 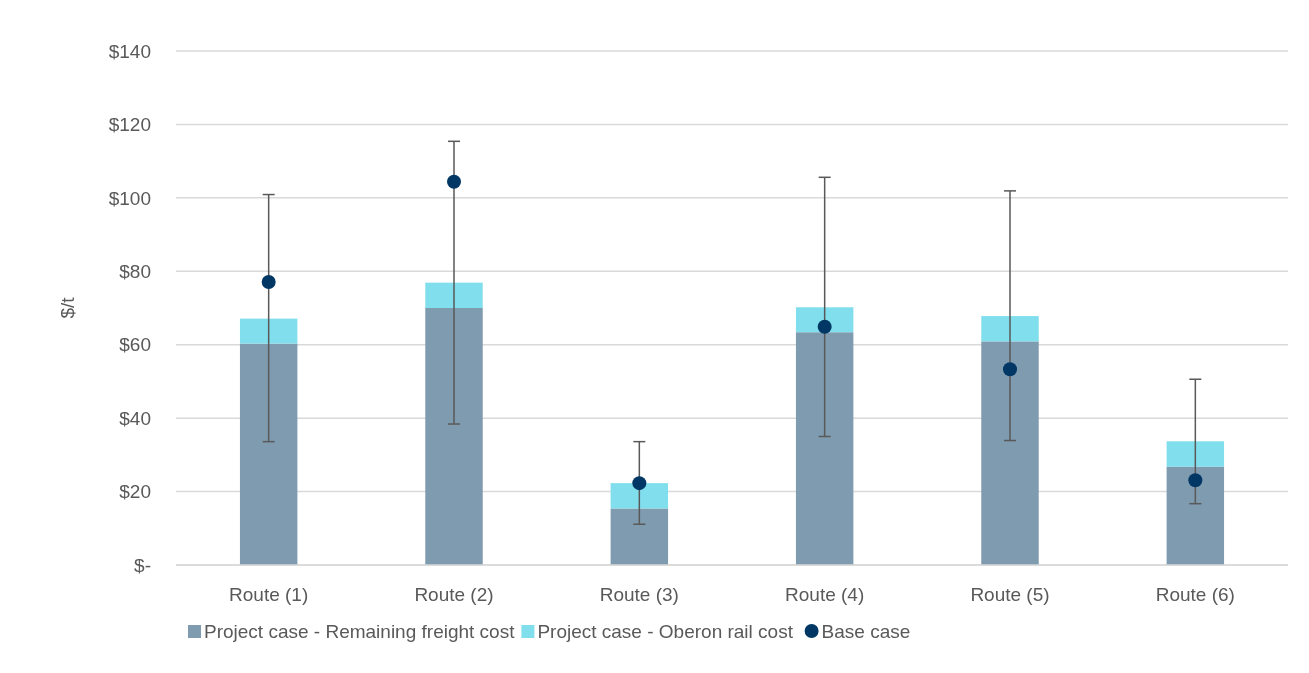 What do you see at coordinates (129, 198) in the screenshot?
I see `y-tick-label: $100` at bounding box center [129, 198].